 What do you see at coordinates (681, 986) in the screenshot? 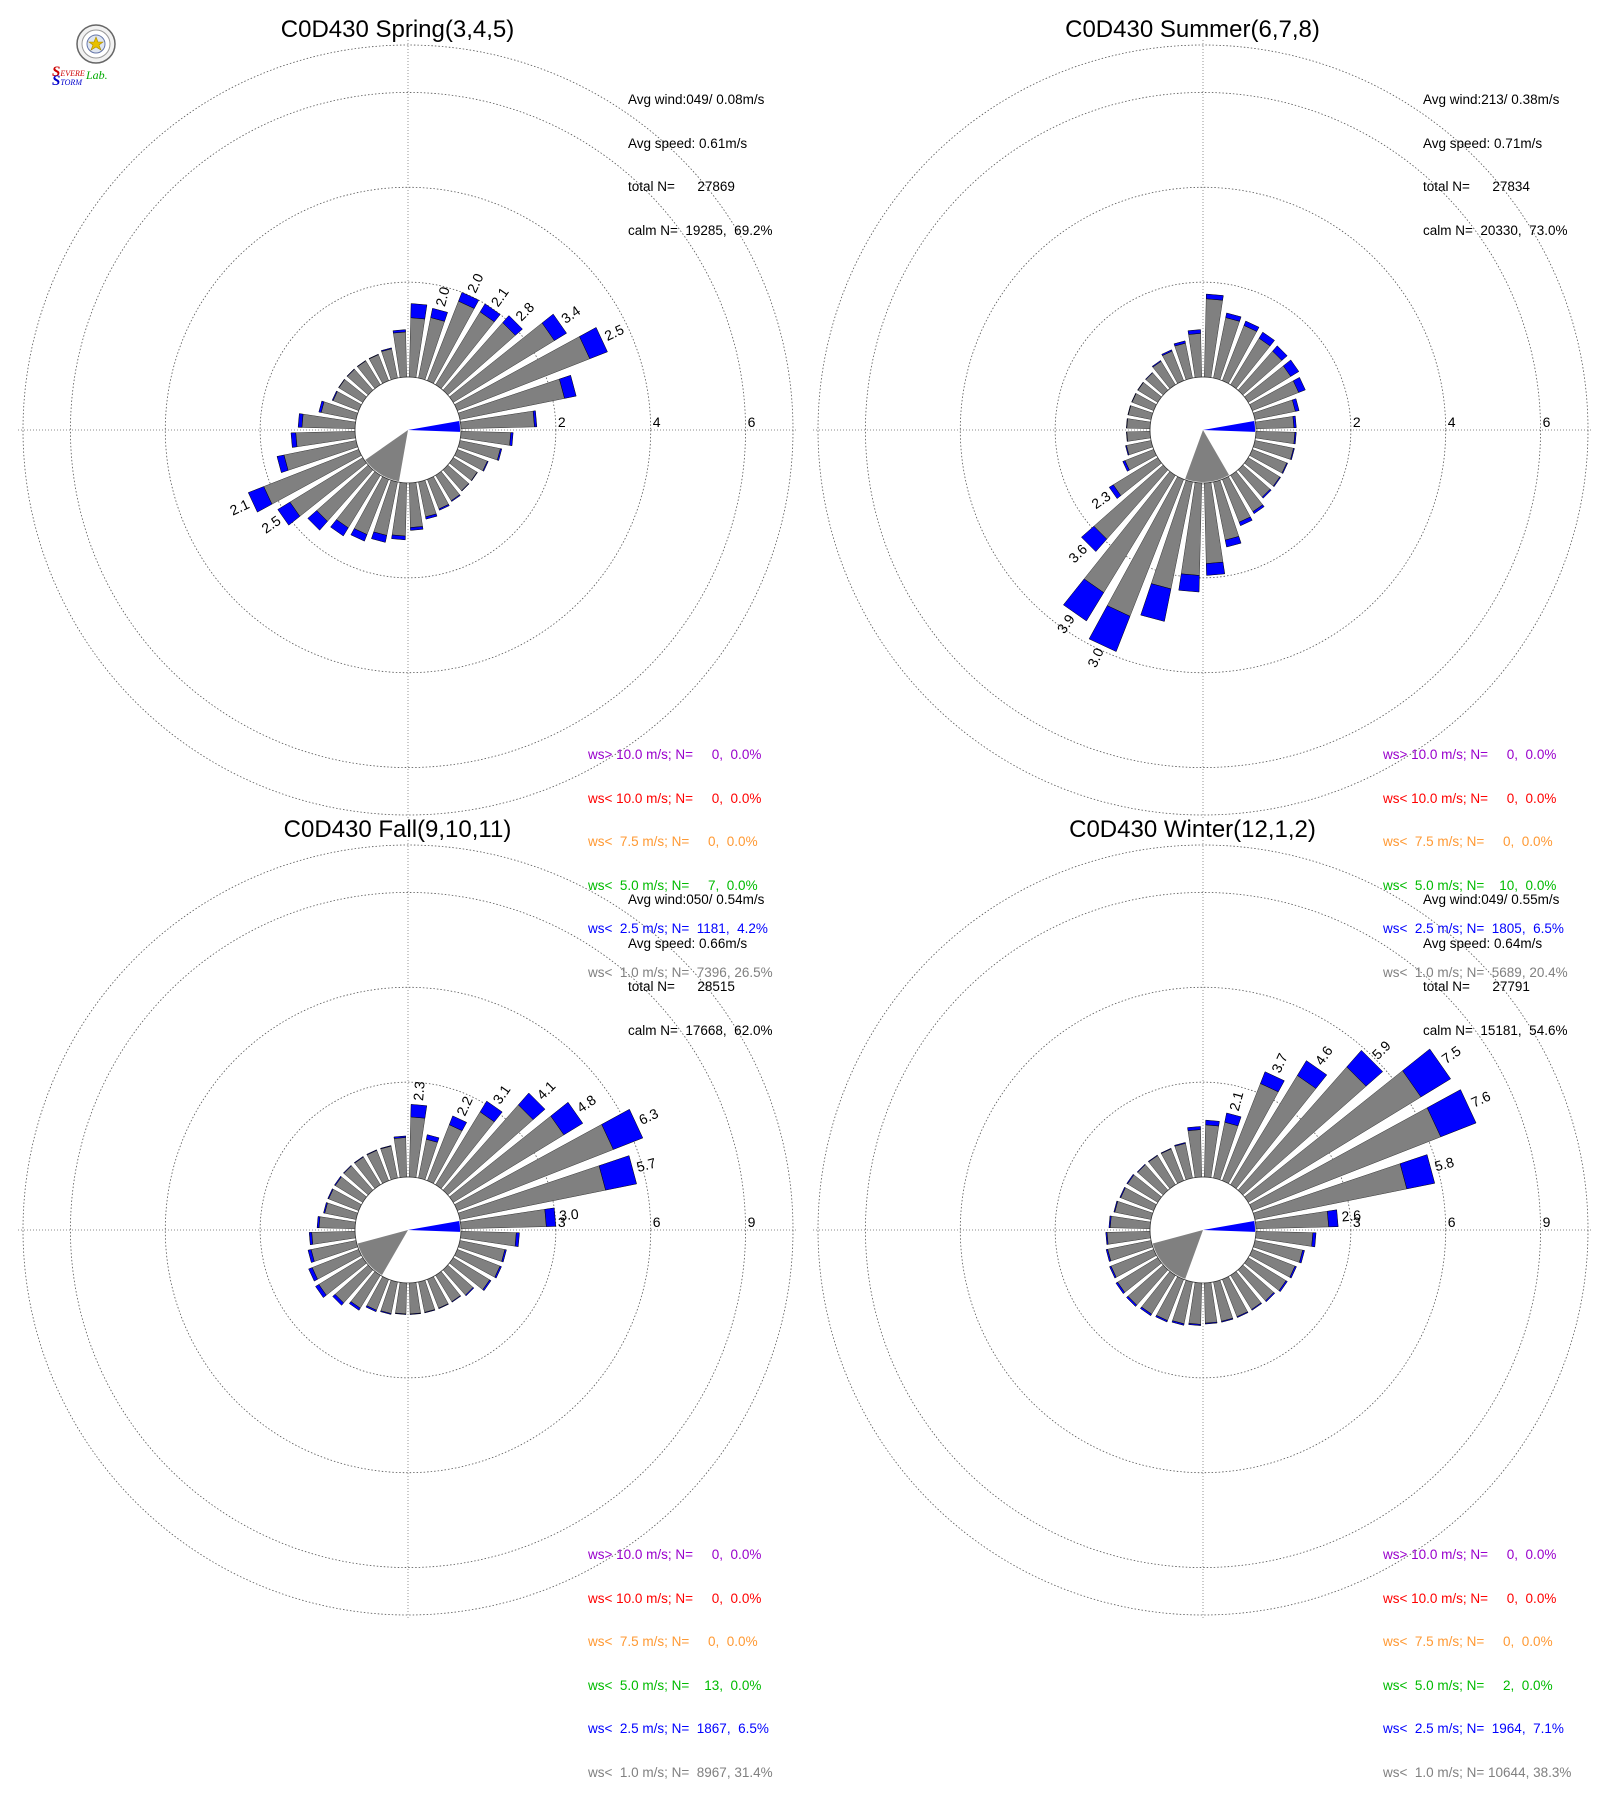
I see `stat-total-n: total N= 28515` at bounding box center [681, 986].